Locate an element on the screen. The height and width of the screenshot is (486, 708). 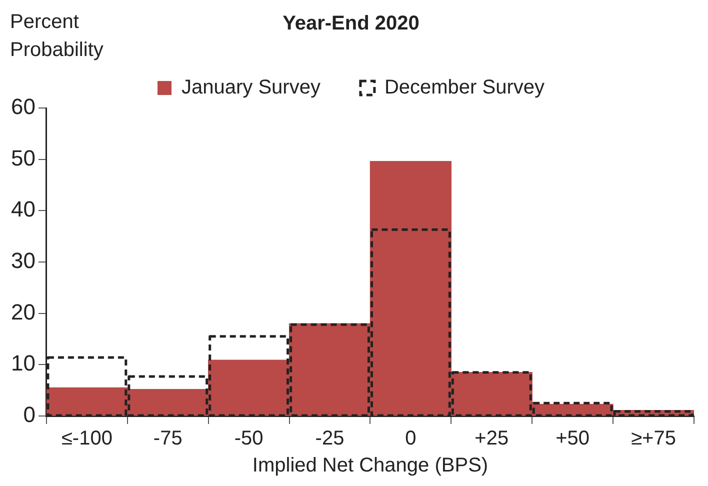
legend-label: December Survey is located at coordinates (464, 87).